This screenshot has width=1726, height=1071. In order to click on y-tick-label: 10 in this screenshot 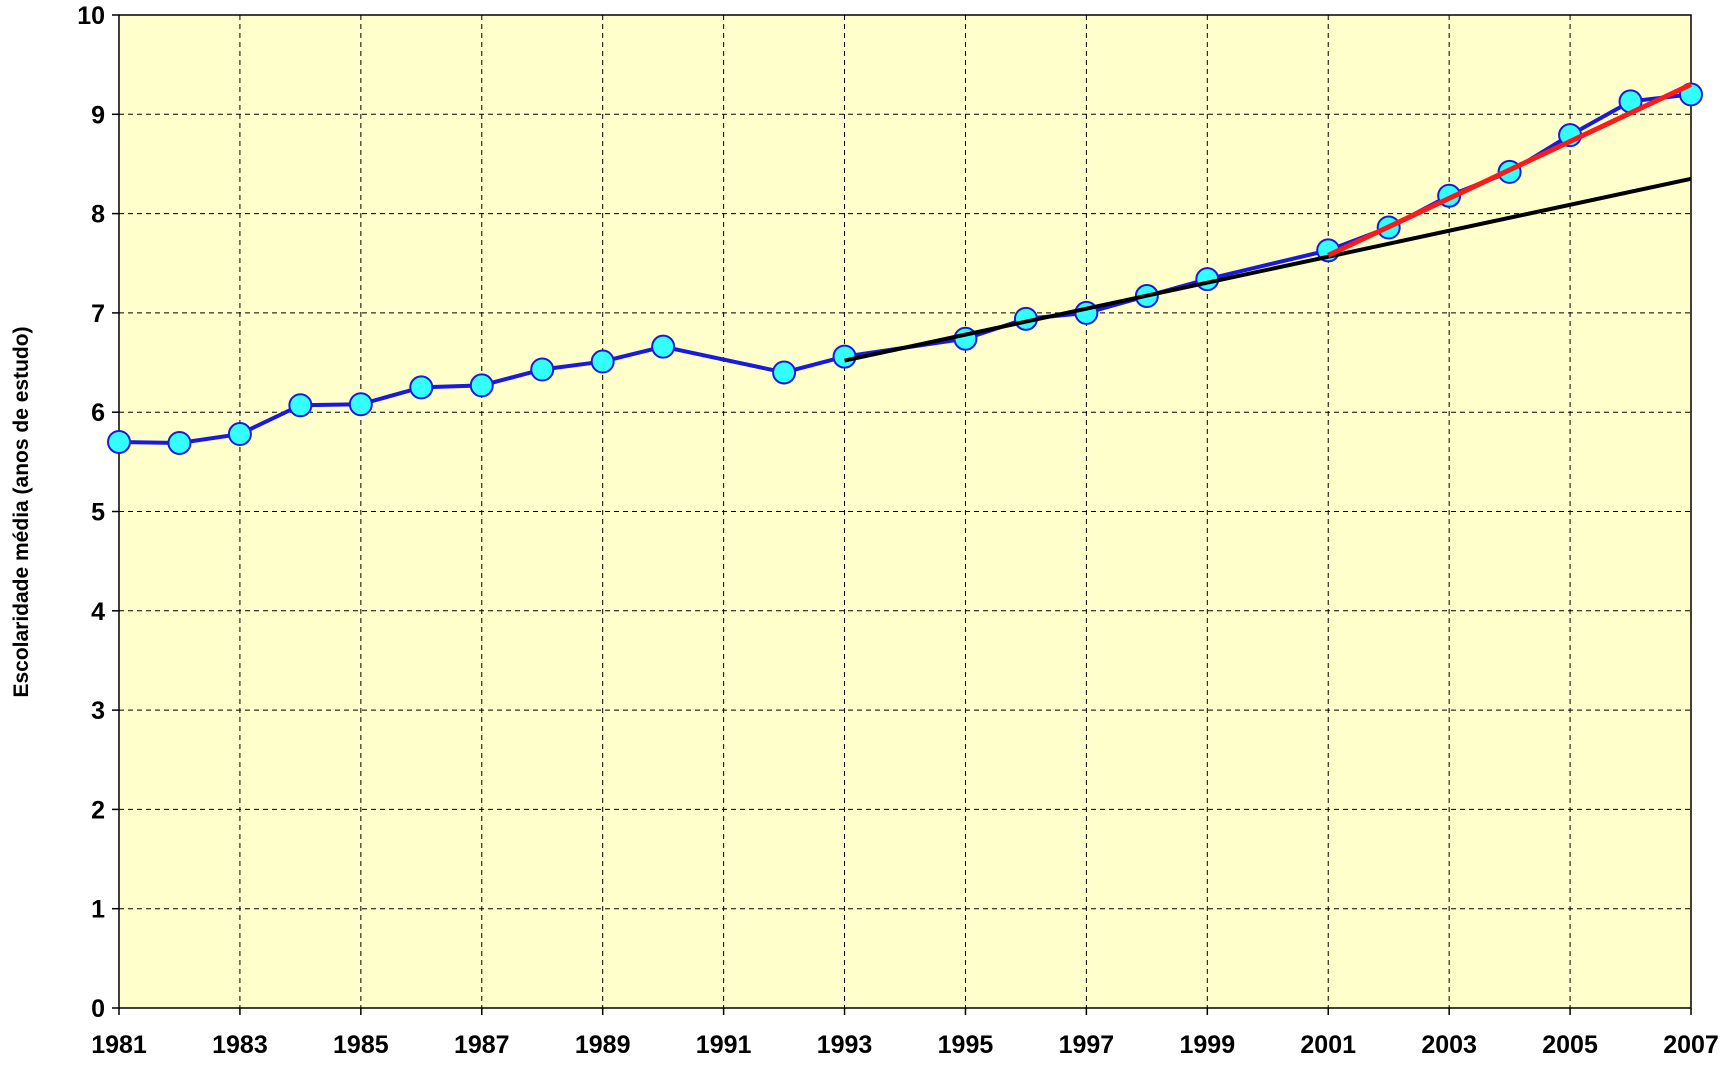, I will do `click(91, 16)`.